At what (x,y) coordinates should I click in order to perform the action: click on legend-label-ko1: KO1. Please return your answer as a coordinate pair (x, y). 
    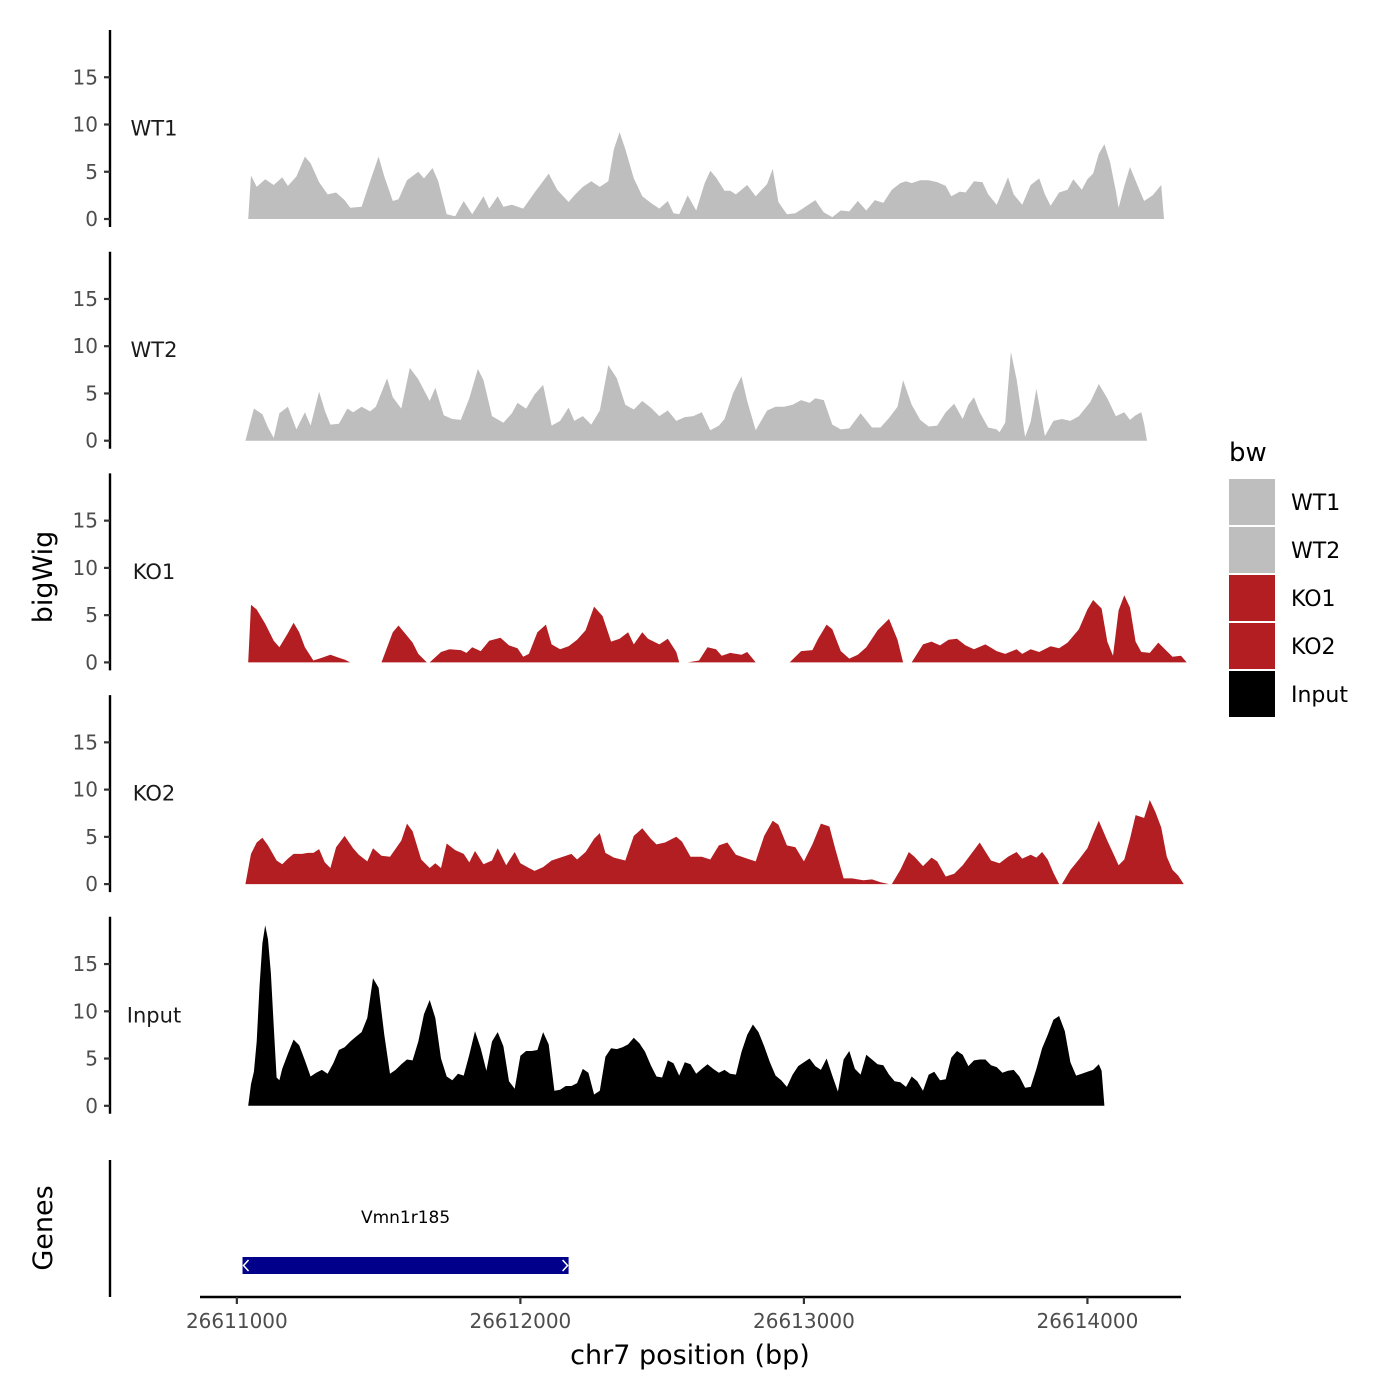
    Looking at the image, I should click on (1313, 599).